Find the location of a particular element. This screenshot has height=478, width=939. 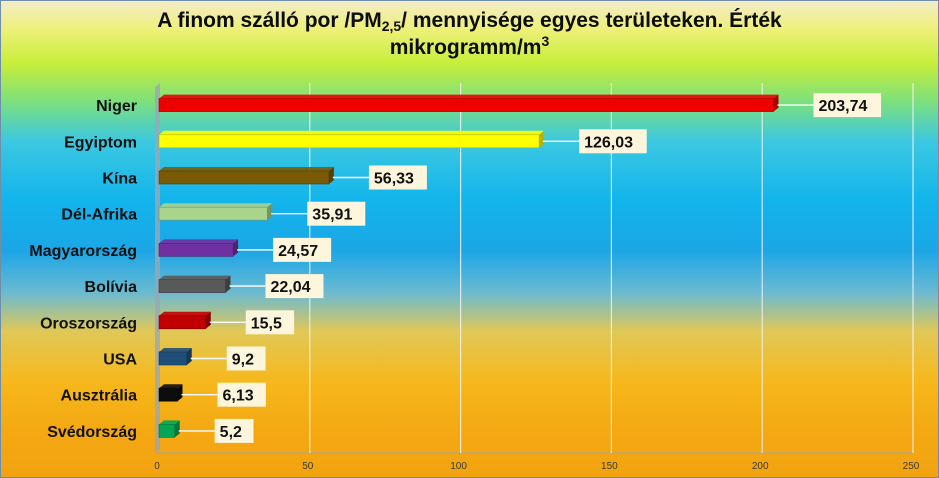

value-label: 203,74 is located at coordinates (842, 106).